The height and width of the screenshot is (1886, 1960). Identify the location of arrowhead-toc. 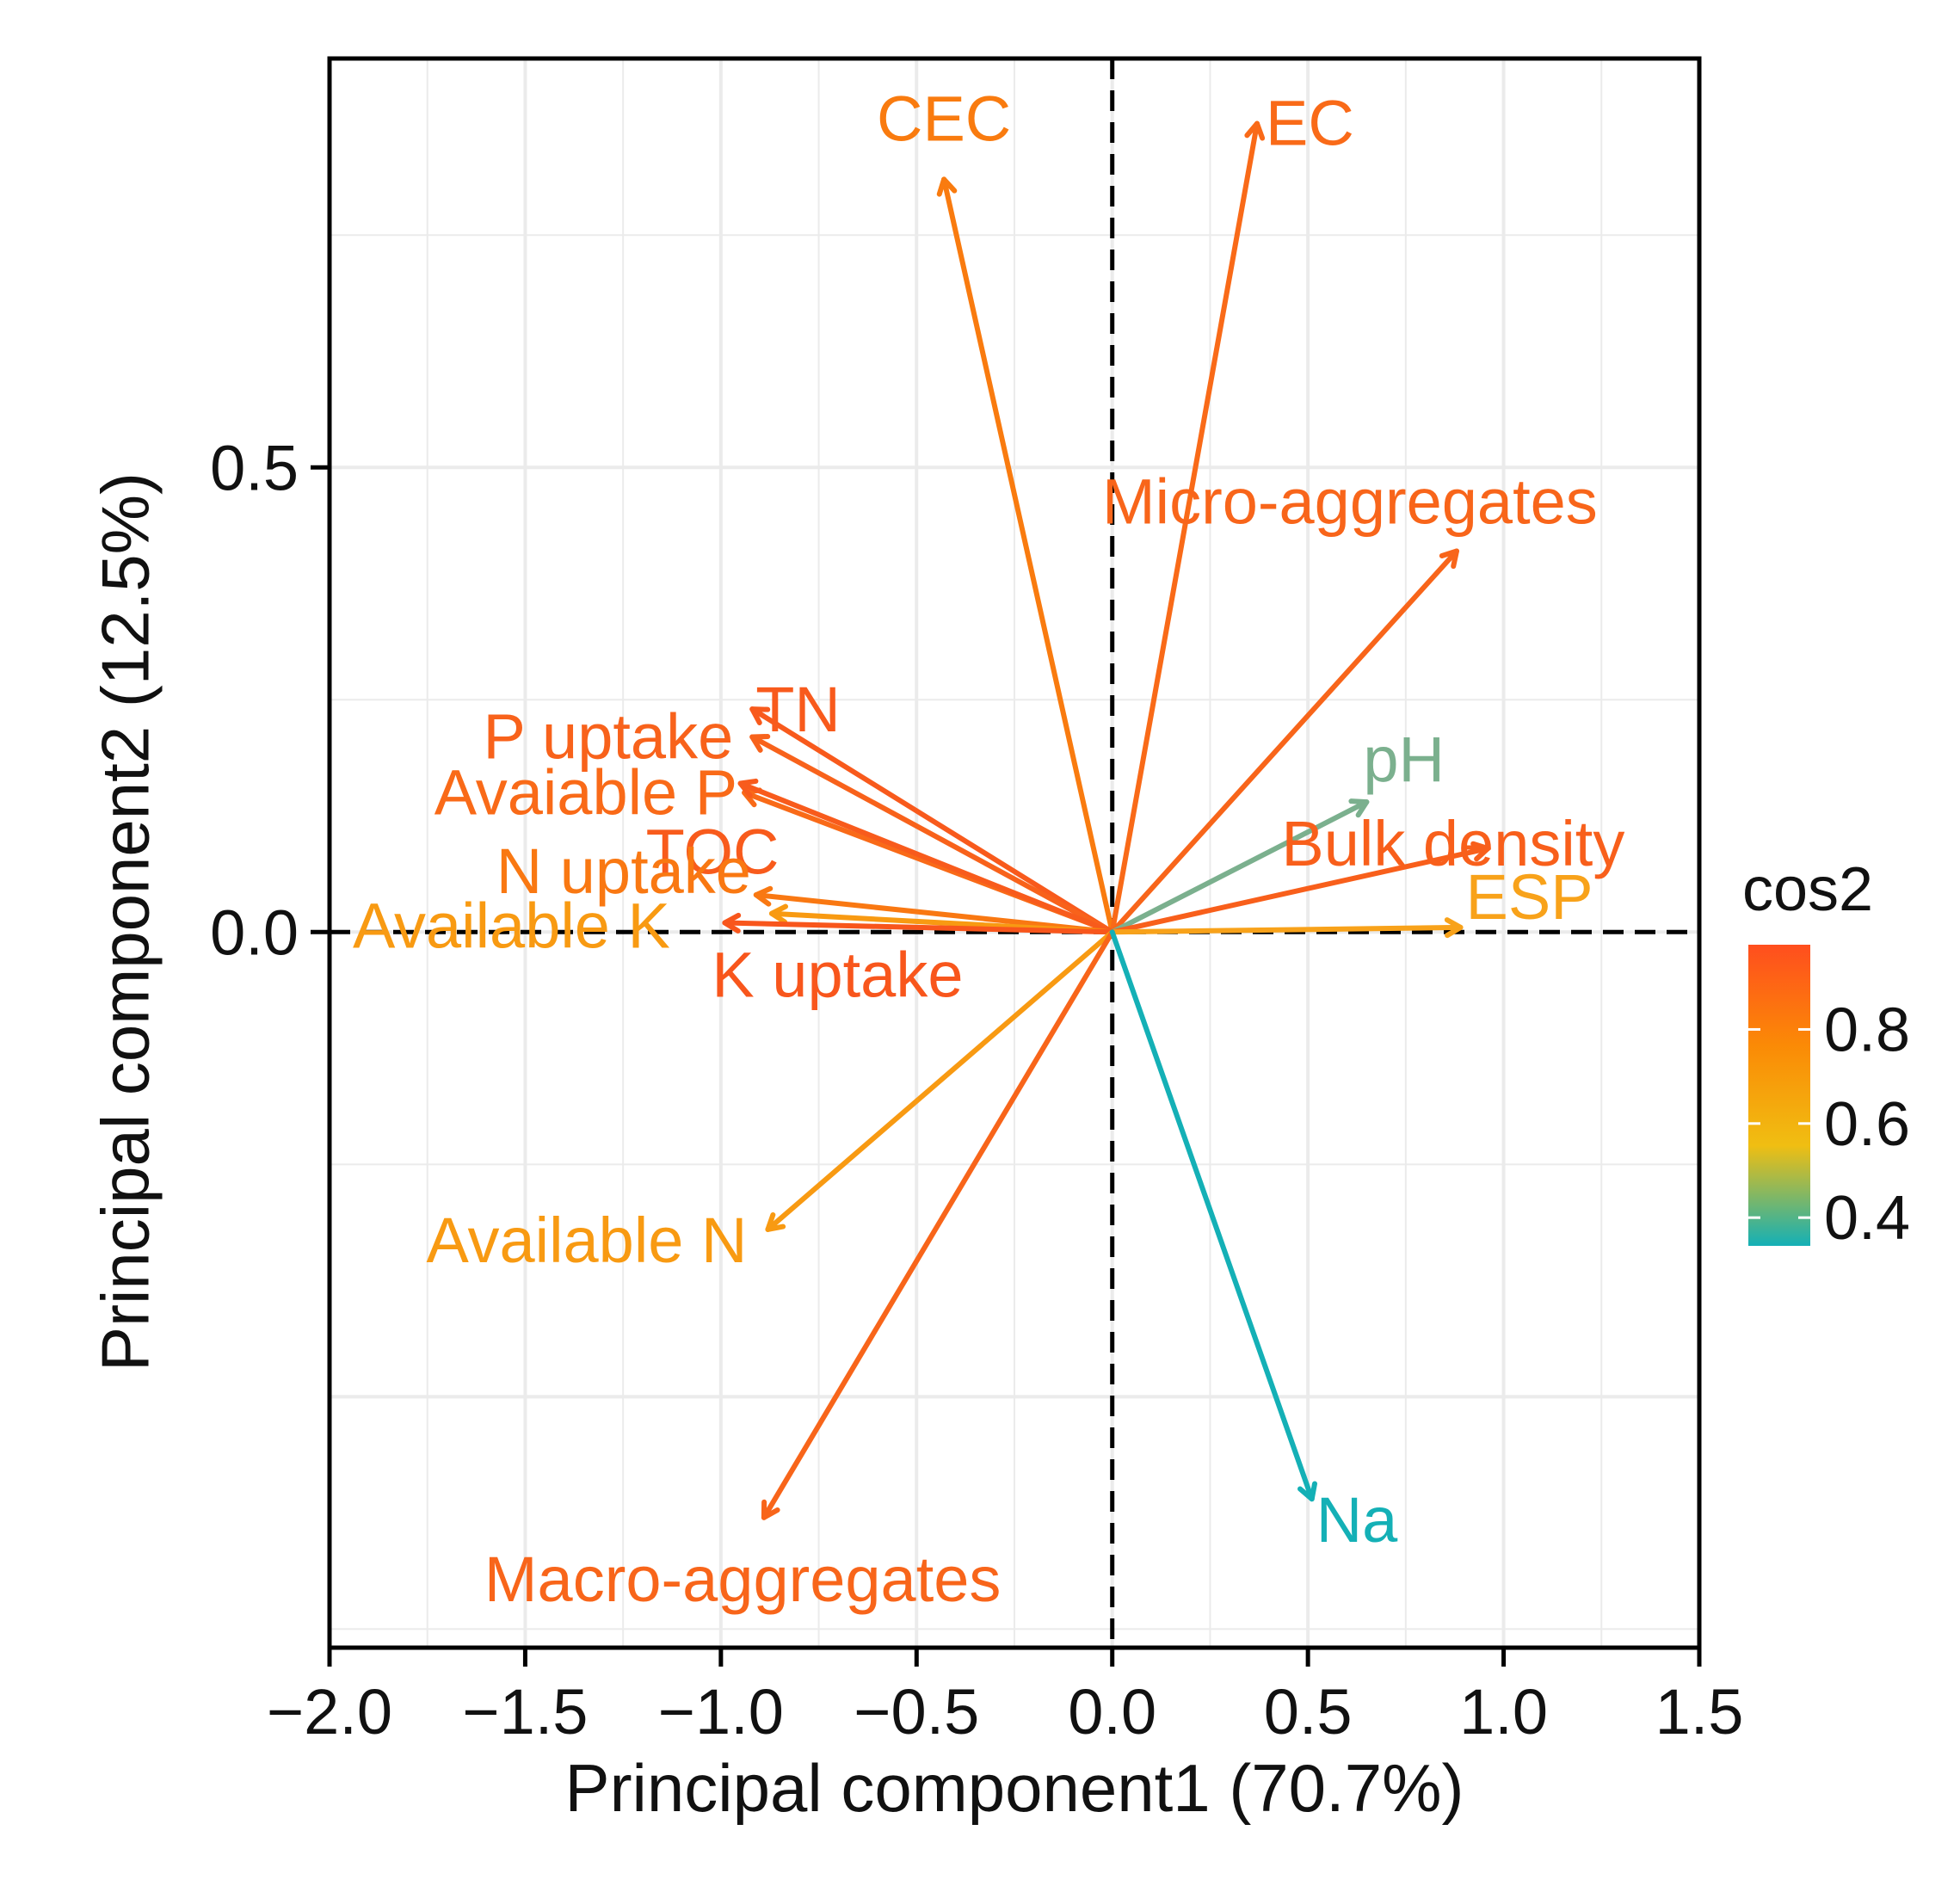
(748, 788).